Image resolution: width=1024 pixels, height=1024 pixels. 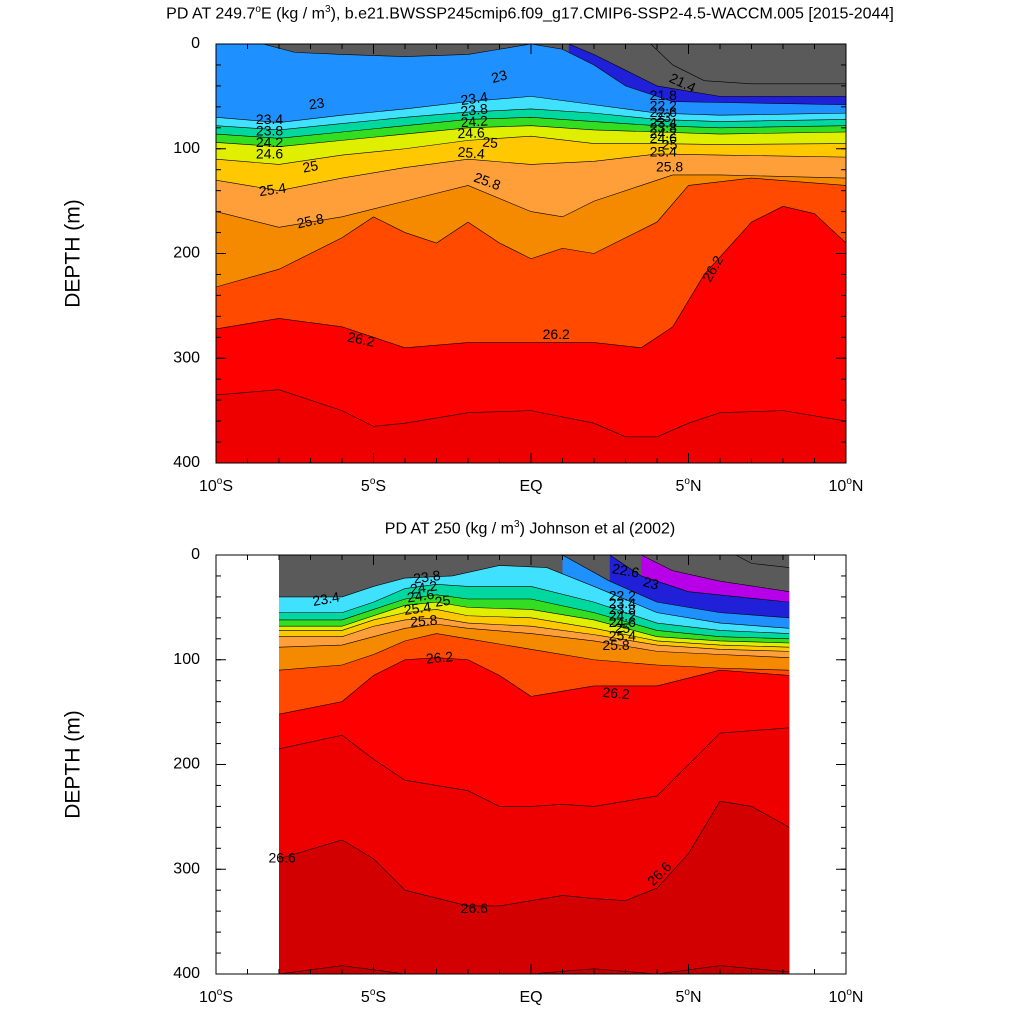 What do you see at coordinates (534, 969) in the screenshot?
I see `density-band-26.8` at bounding box center [534, 969].